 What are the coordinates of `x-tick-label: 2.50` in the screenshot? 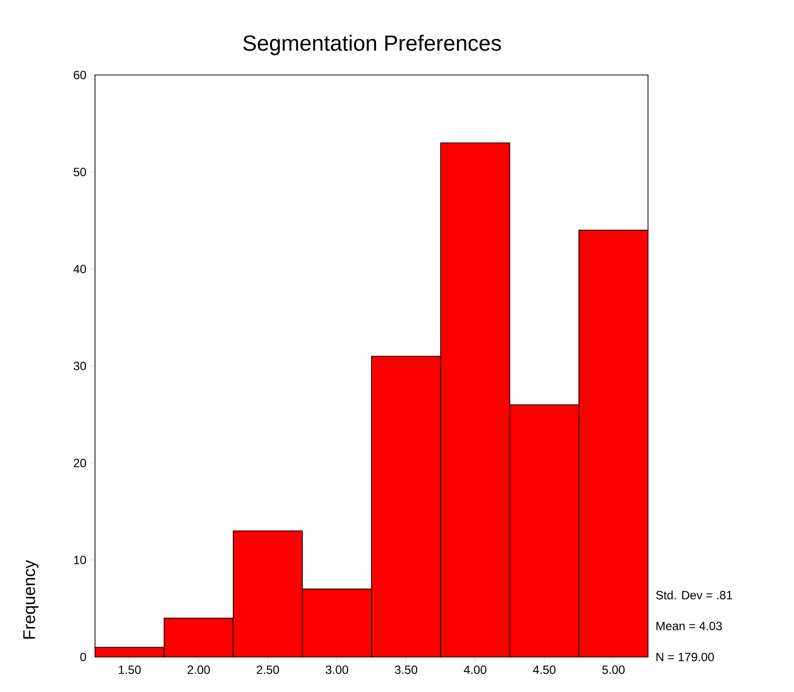 It's located at (267, 670).